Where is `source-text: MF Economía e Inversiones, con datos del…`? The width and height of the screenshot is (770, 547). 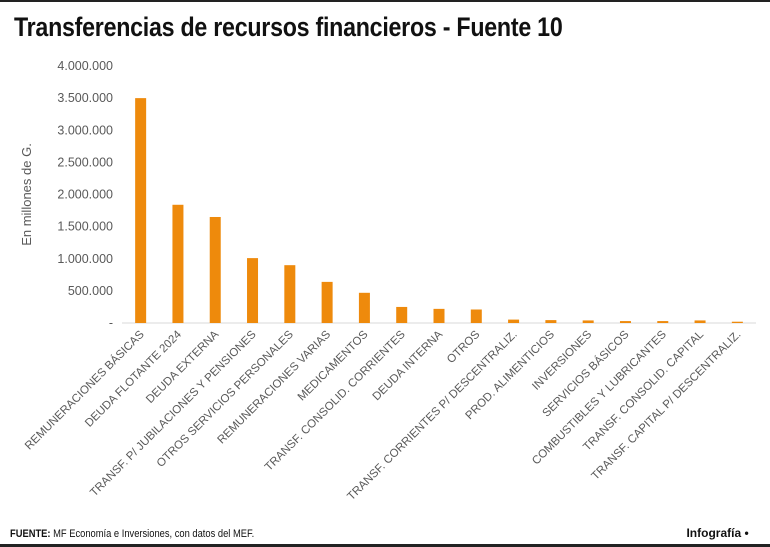 source-text: MF Economía e Inversiones, con datos del… is located at coordinates (154, 534).